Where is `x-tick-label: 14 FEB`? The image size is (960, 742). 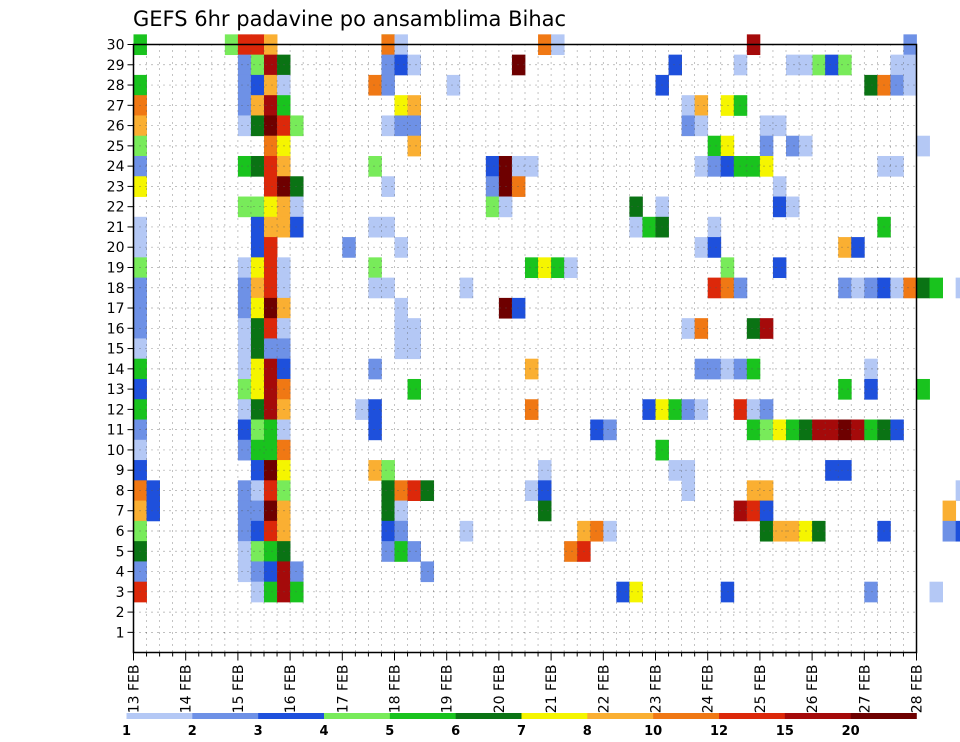
x-tick-label: 14 FEB is located at coordinates (187, 689).